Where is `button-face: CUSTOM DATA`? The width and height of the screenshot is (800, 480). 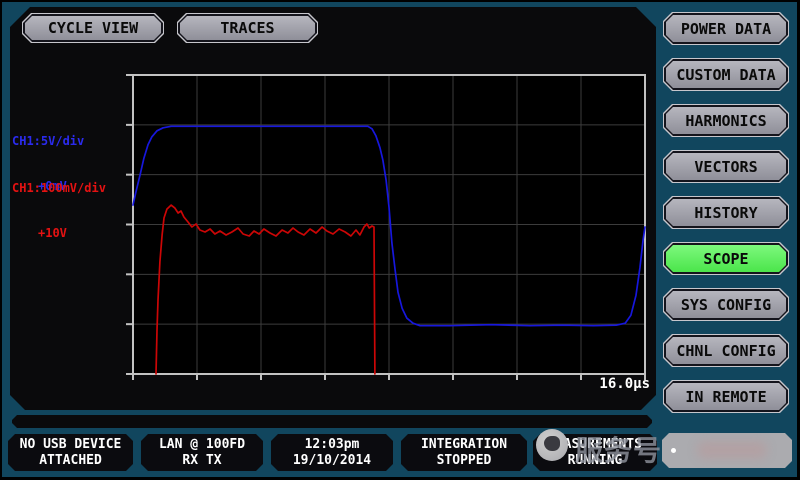
button-face: CUSTOM DATA is located at coordinates (726, 74).